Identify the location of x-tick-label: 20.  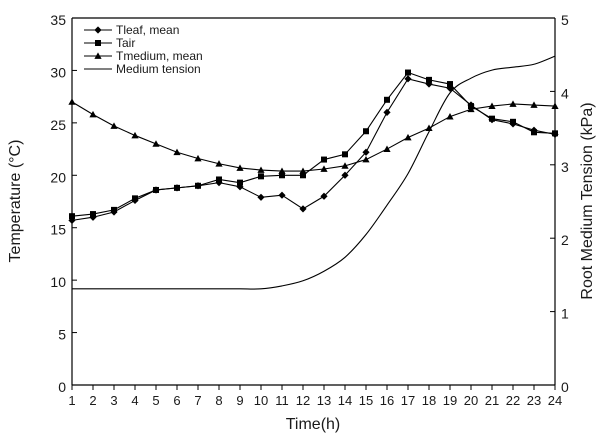
(471, 400).